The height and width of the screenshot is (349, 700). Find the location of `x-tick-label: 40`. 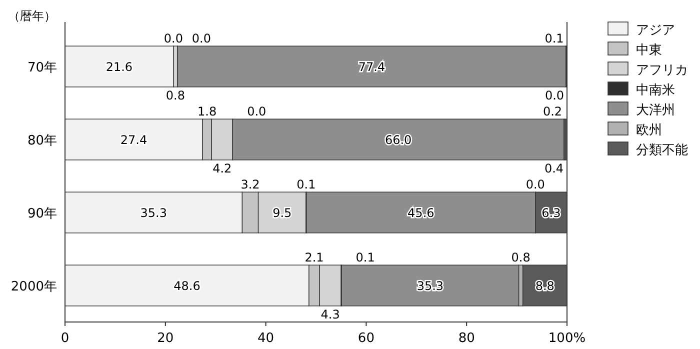

x-tick-label: 40 is located at coordinates (266, 338).